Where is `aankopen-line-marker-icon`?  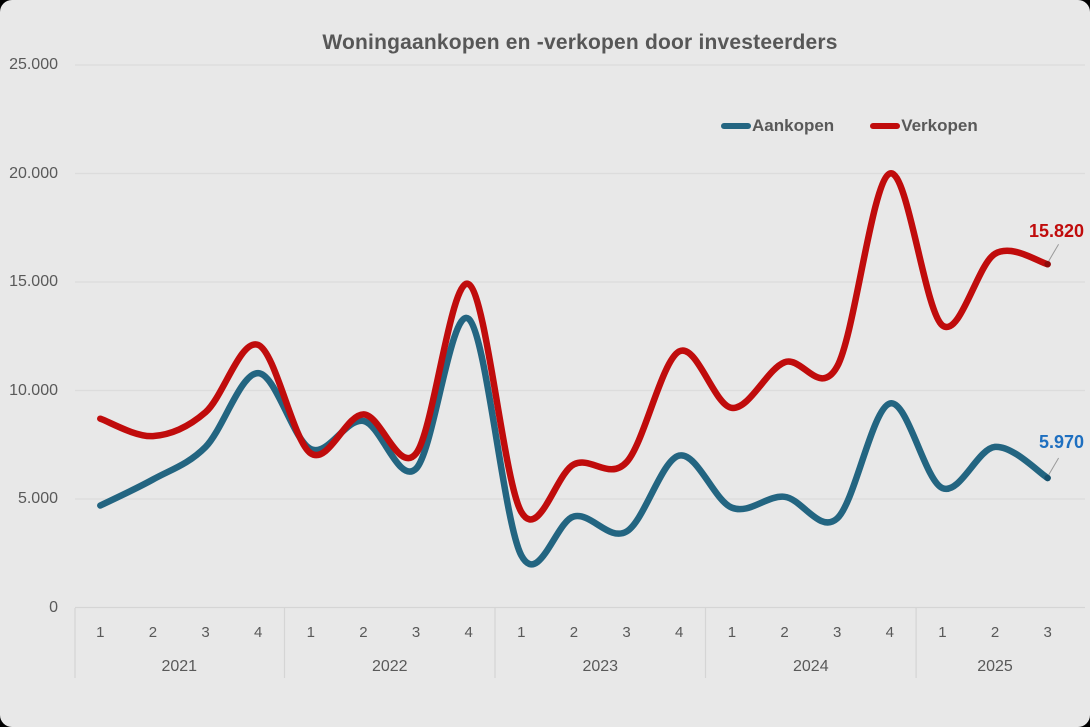 aankopen-line-marker-icon is located at coordinates (736, 126).